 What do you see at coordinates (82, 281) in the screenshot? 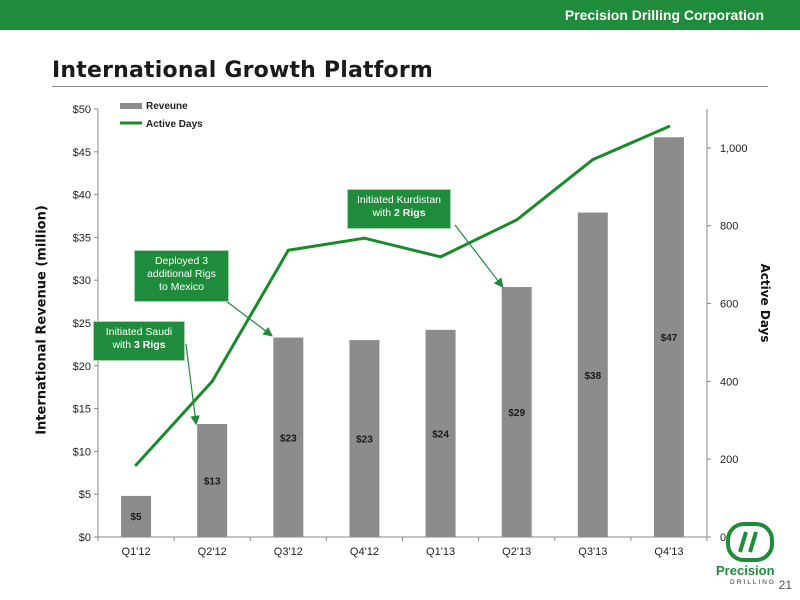
I see `y-tick-label-left: $30` at bounding box center [82, 281].